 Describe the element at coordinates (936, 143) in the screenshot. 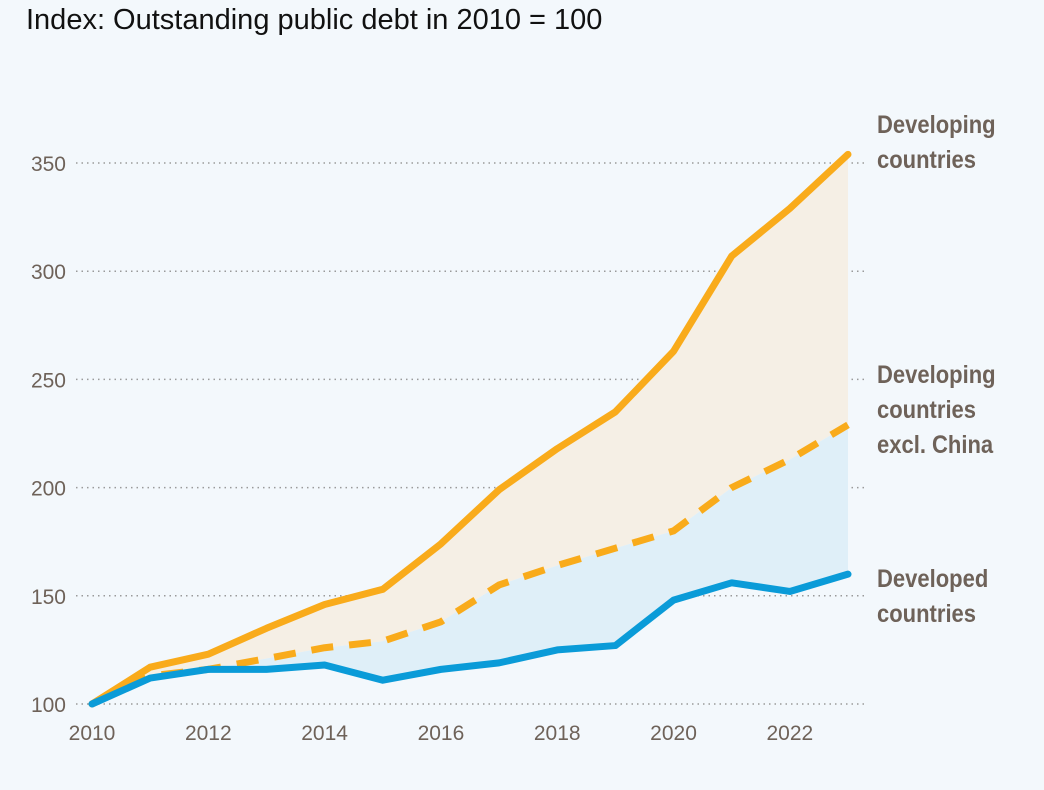

I see `label-developing: Developing countries` at that location.